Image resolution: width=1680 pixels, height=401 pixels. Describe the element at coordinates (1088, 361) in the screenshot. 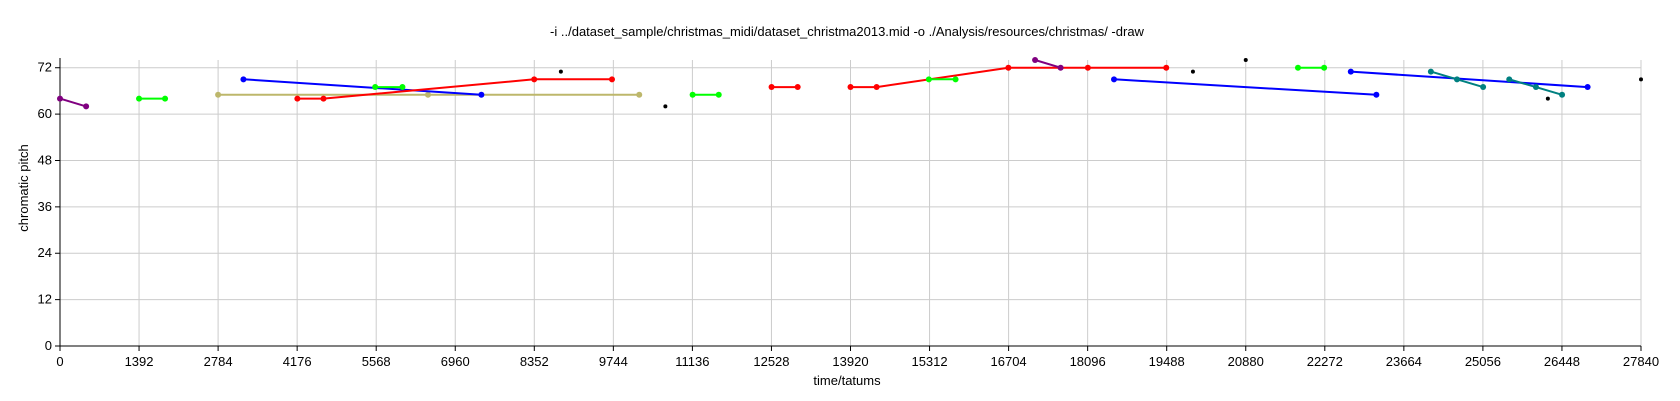

I see `x-tick-label: 18096` at that location.